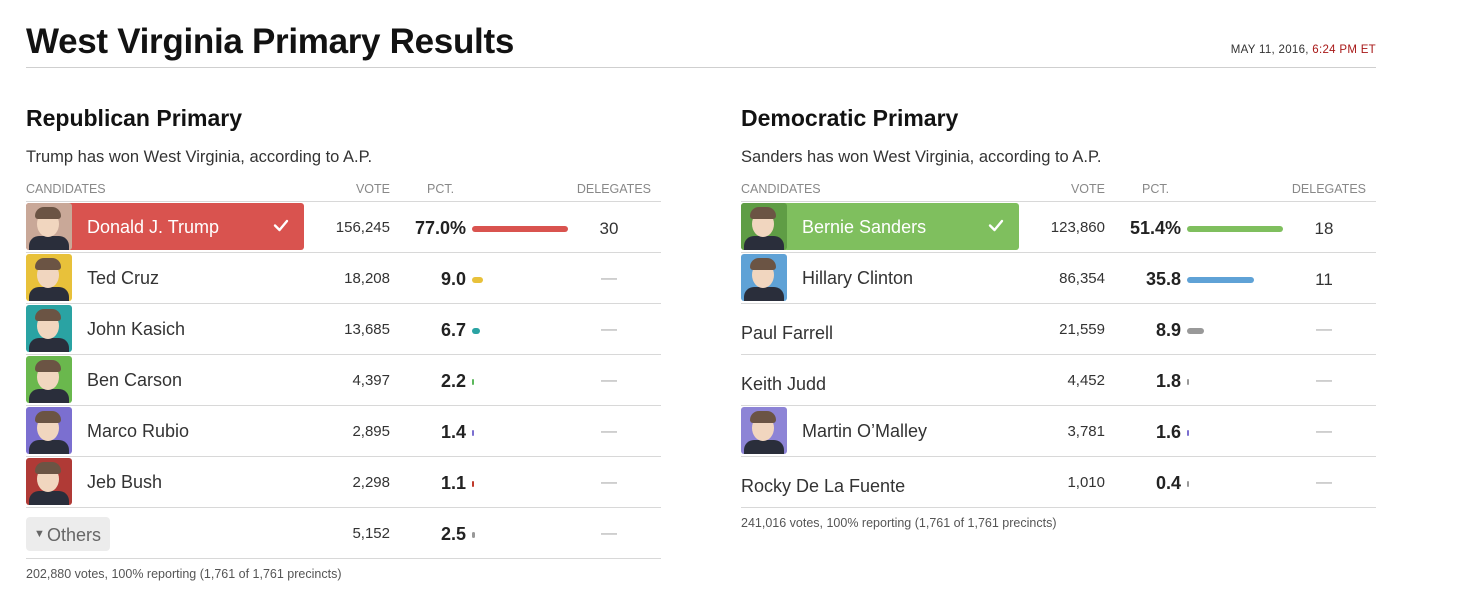 The height and width of the screenshot is (595, 1457). What do you see at coordinates (880, 379) in the screenshot?
I see `candidate: Keith Judd` at bounding box center [880, 379].